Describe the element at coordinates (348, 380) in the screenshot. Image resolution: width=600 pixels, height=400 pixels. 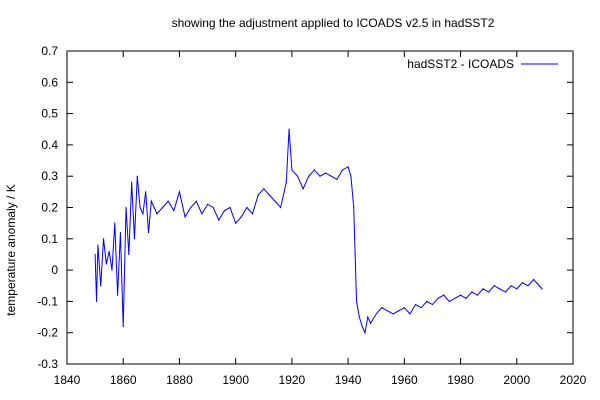
I see `x-tick-label: 1940` at that location.